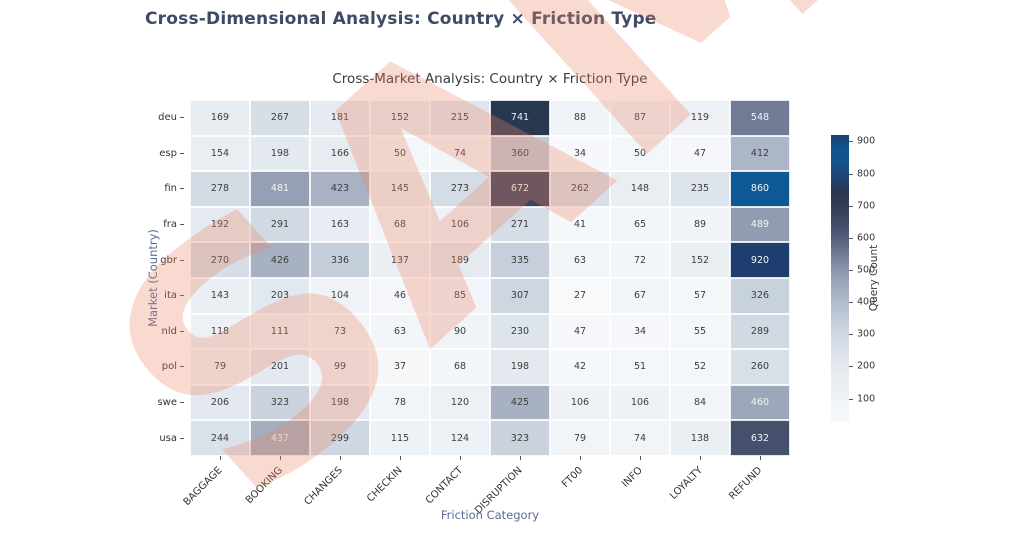 This screenshot has height=559, width=1024. Describe the element at coordinates (700, 331) in the screenshot. I see `heatmap-cell: 55` at that location.